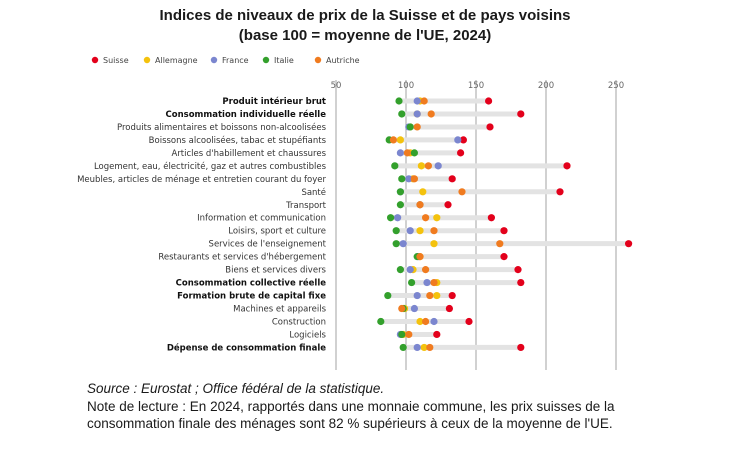 This screenshot has width=730, height=456. What do you see at coordinates (242, 257) in the screenshot?
I see `category-label: Restaurants et services d'hébergement` at bounding box center [242, 257].